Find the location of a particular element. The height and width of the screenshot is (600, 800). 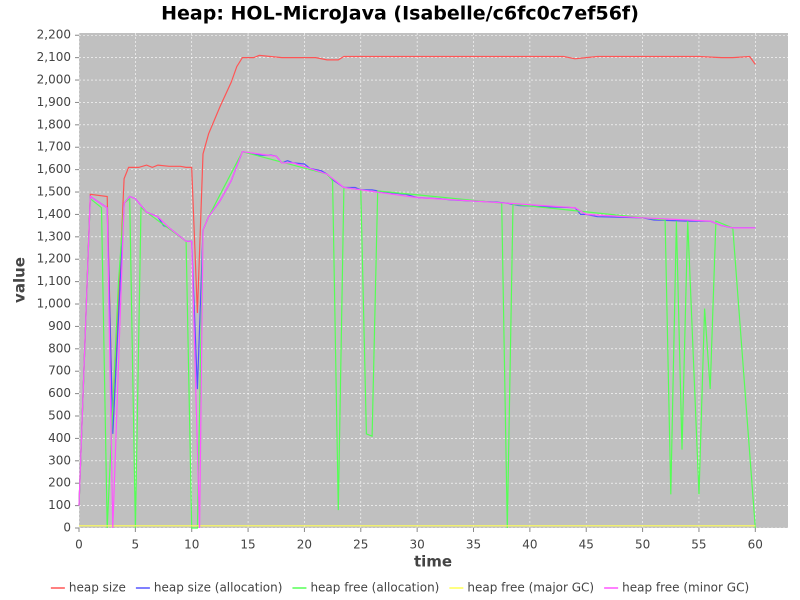

x-tick-label: 60 is located at coordinates (755, 545).